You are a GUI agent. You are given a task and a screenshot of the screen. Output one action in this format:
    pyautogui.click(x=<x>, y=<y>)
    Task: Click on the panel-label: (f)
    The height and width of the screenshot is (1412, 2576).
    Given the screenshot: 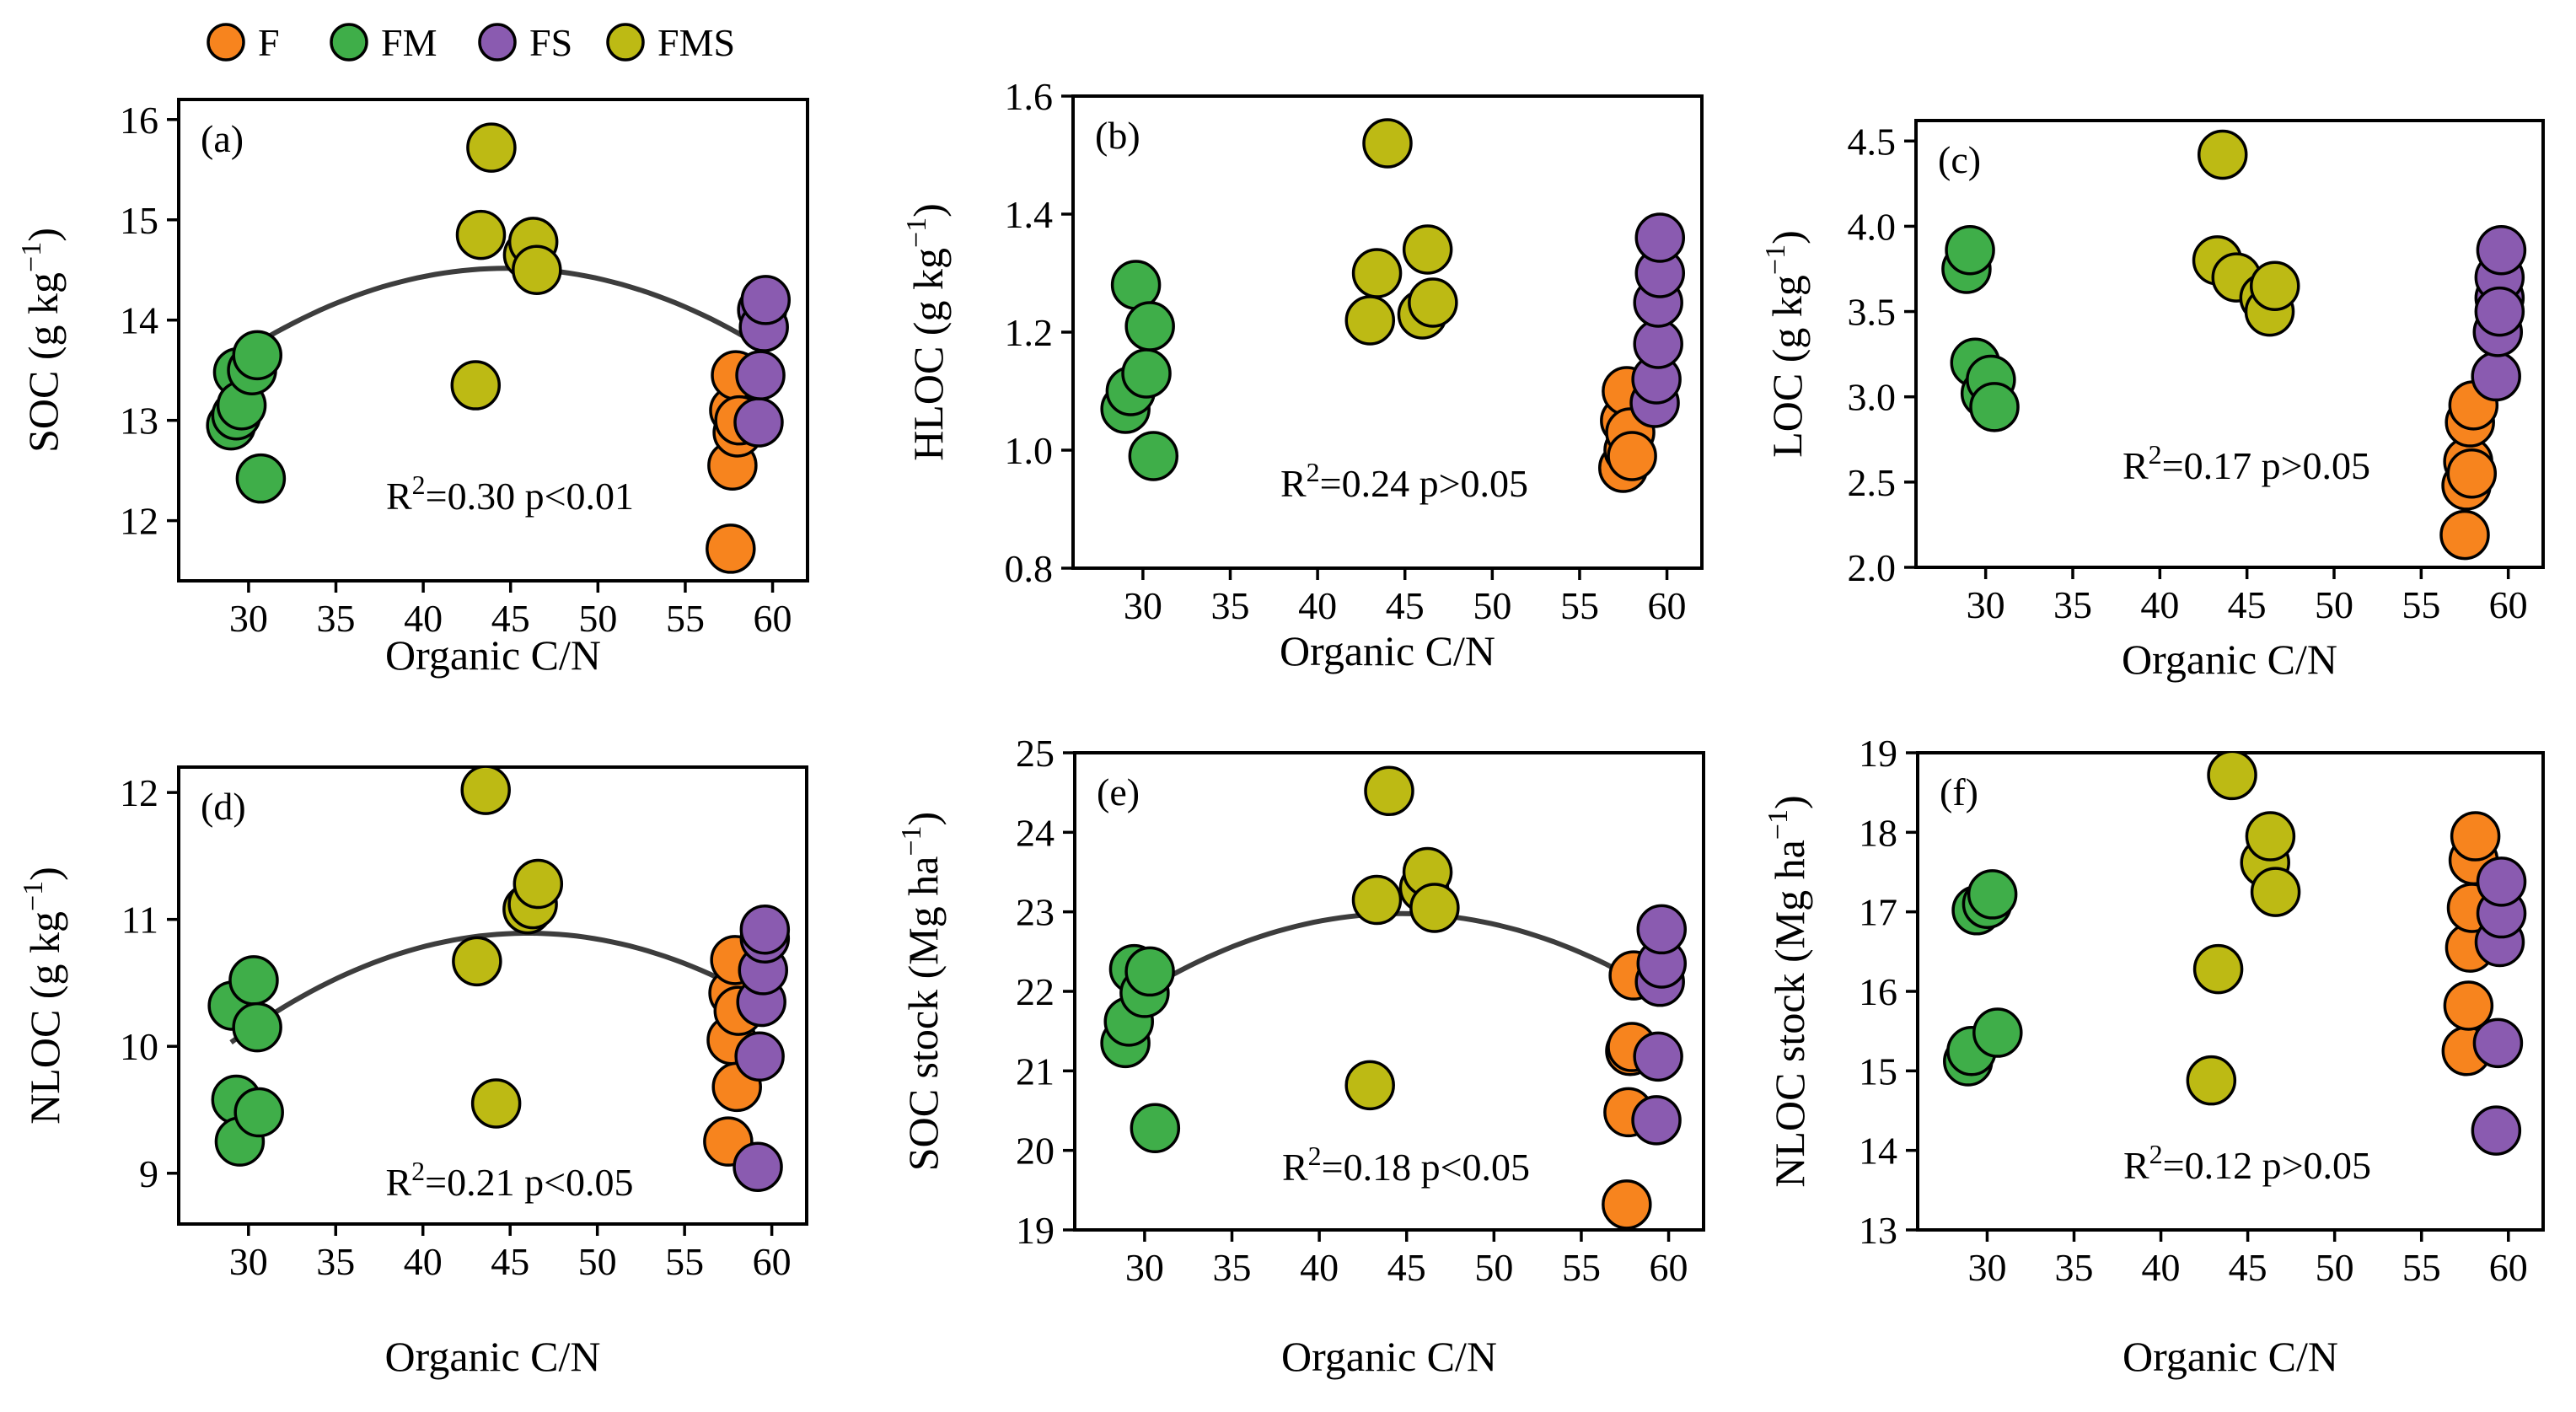 What is the action you would take?
    pyautogui.click(x=1959, y=791)
    